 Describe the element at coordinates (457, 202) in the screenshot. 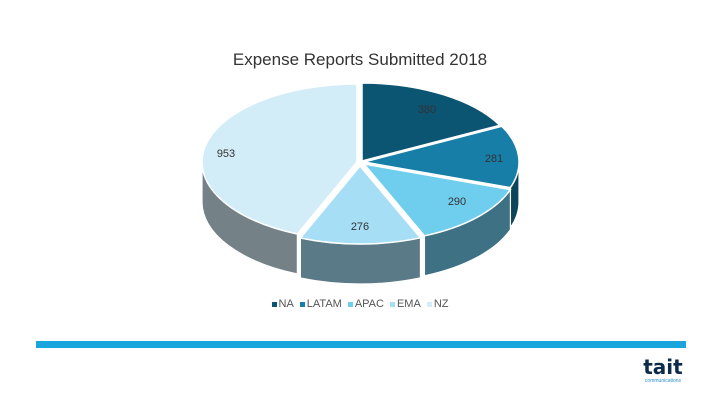

I see `data-label-apac: 290` at that location.